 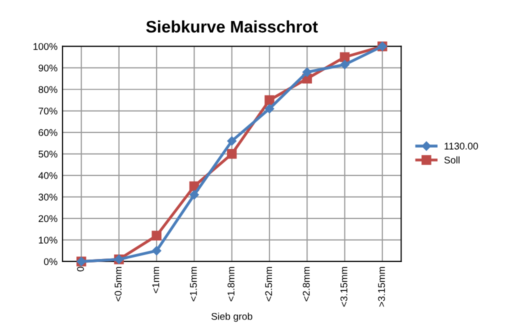 I want to click on chart-title: Siebkurve Maisschrot, so click(x=232, y=26).